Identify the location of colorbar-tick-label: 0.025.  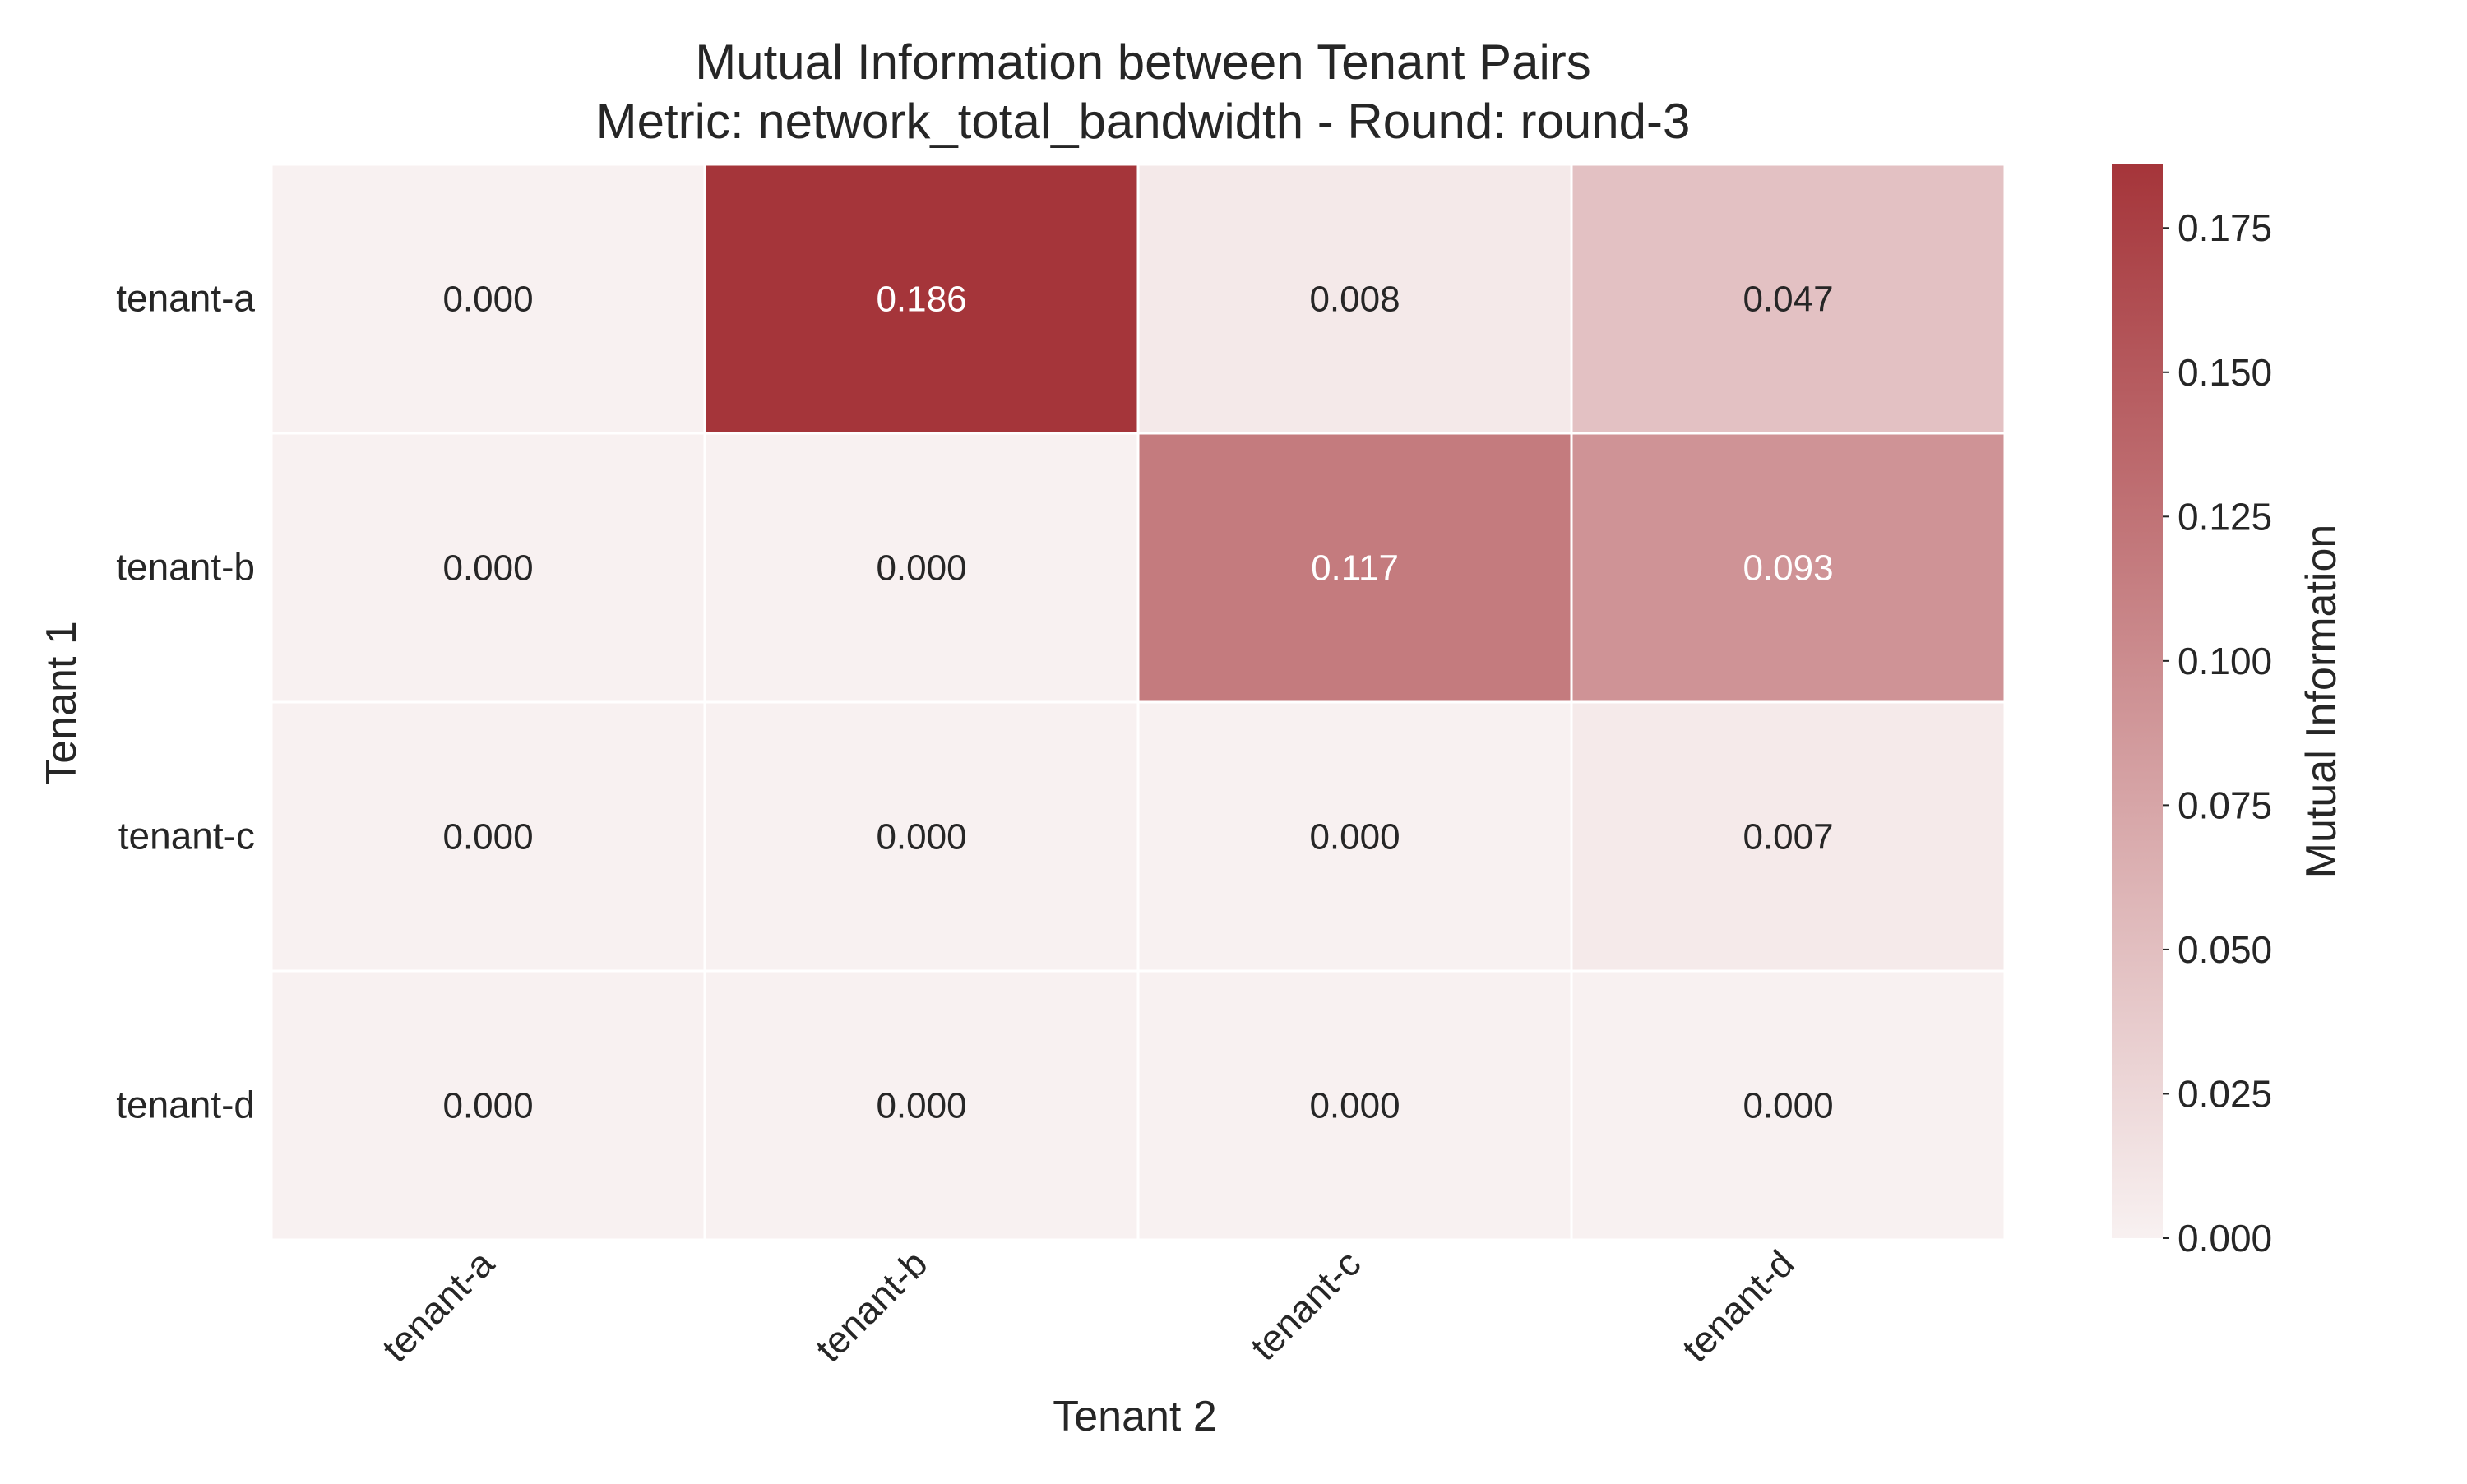
(2225, 1094).